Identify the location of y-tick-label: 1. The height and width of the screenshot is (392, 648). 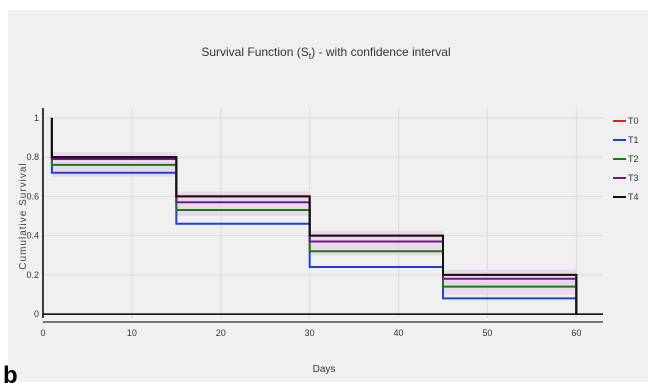
(36, 118).